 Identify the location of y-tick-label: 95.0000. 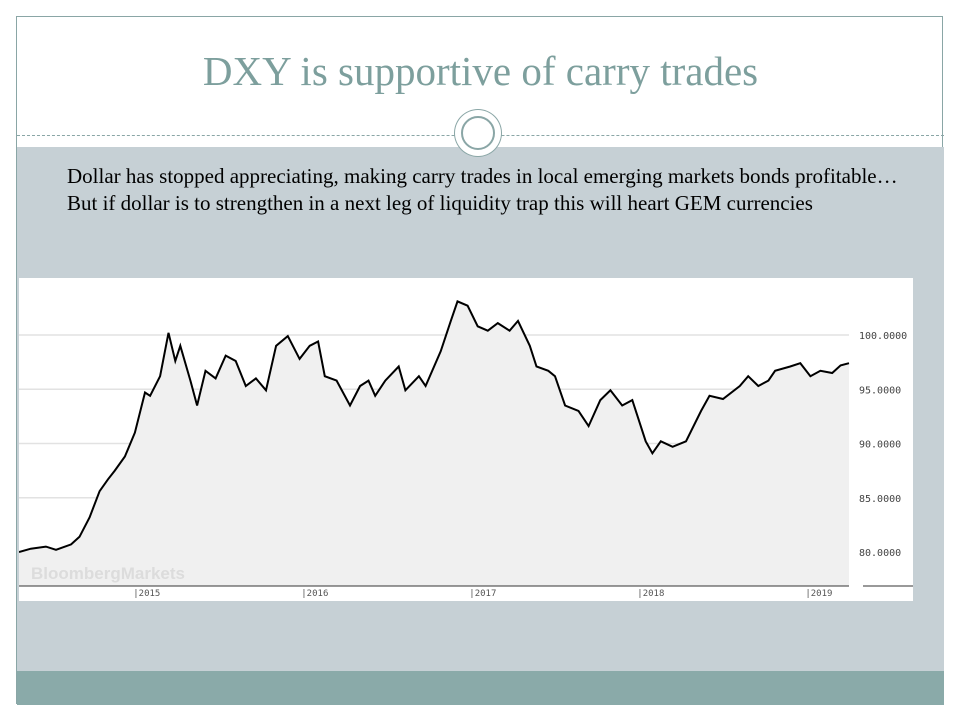
(880, 390).